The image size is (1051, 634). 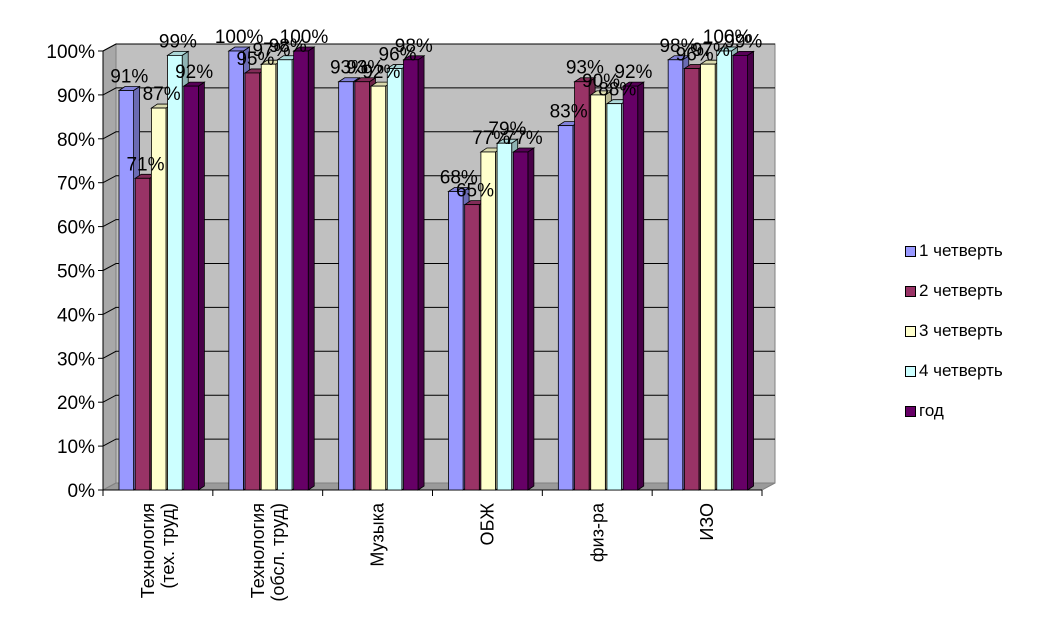 I want to click on data-label: 65%, so click(x=475, y=191).